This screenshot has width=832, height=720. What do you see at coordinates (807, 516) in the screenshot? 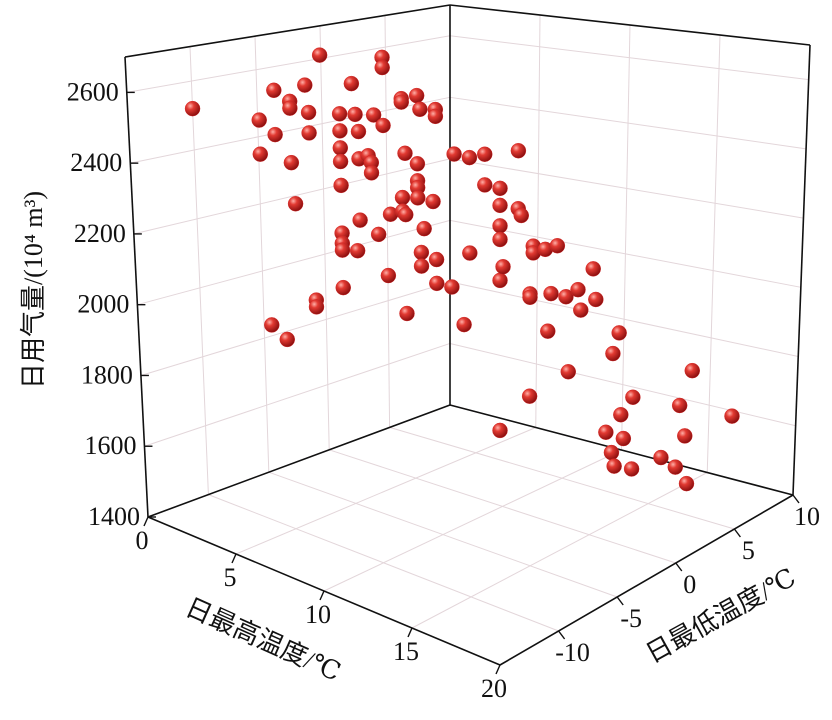
I see `y-tick-label: 10` at bounding box center [807, 516].